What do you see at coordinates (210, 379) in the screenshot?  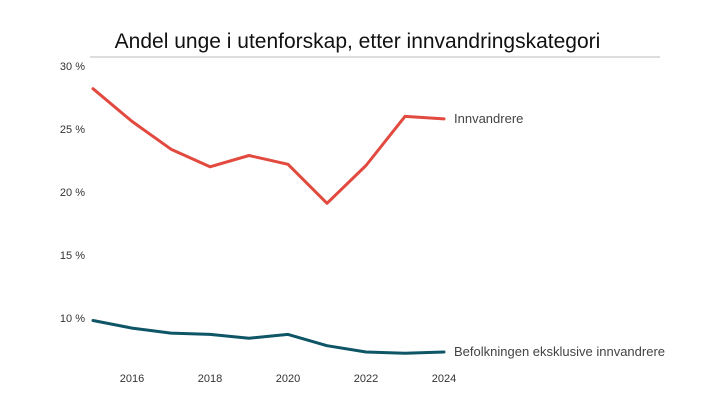 I see `x-tick-label: 2018` at bounding box center [210, 379].